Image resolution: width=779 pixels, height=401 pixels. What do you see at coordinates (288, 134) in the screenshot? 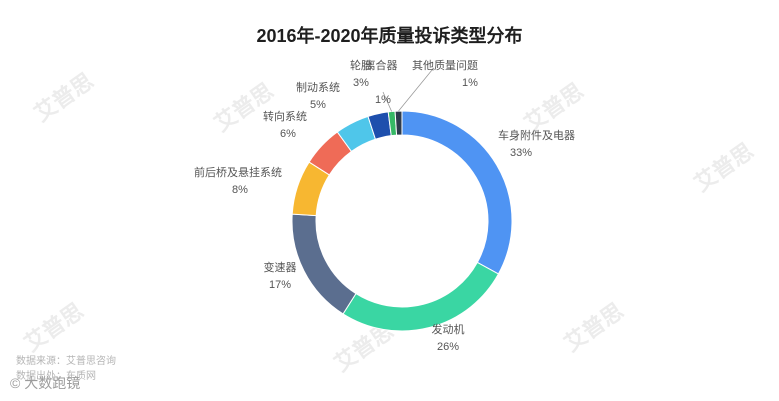
I see `slice-value-label: 6%` at bounding box center [288, 134].